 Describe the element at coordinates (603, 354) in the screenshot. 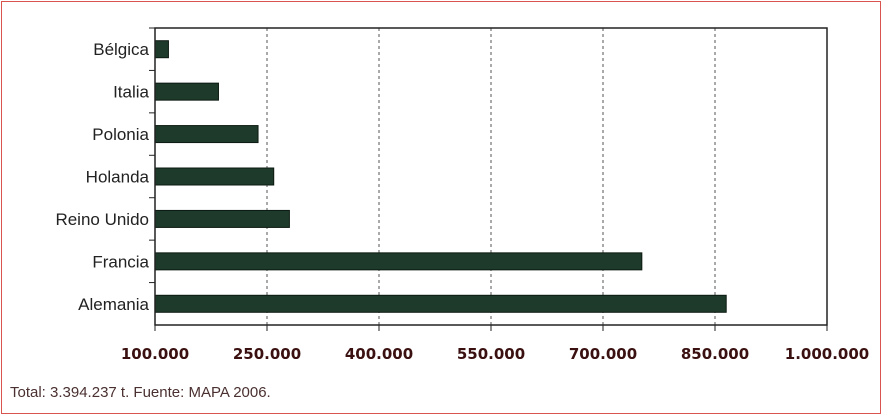

I see `x-tick-label: 700.000` at that location.